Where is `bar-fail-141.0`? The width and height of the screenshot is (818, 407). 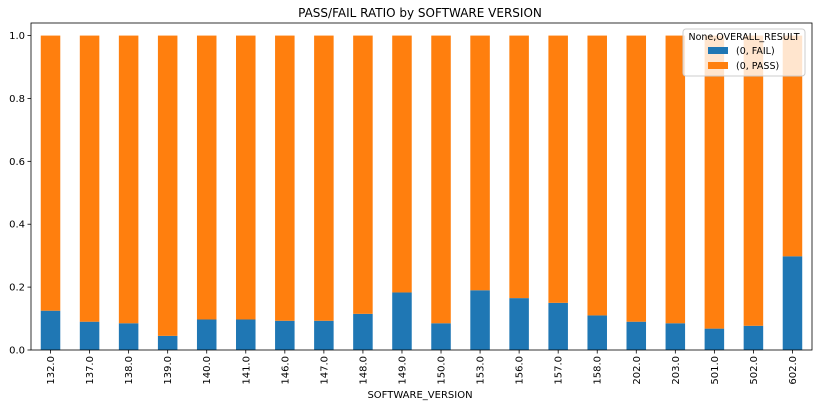 bar-fail-141.0 is located at coordinates (246, 334).